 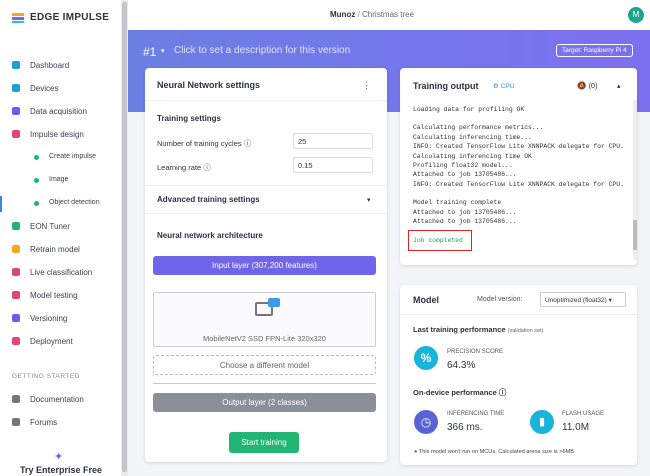 What do you see at coordinates (264, 319) in the screenshot?
I see `model-block` at bounding box center [264, 319].